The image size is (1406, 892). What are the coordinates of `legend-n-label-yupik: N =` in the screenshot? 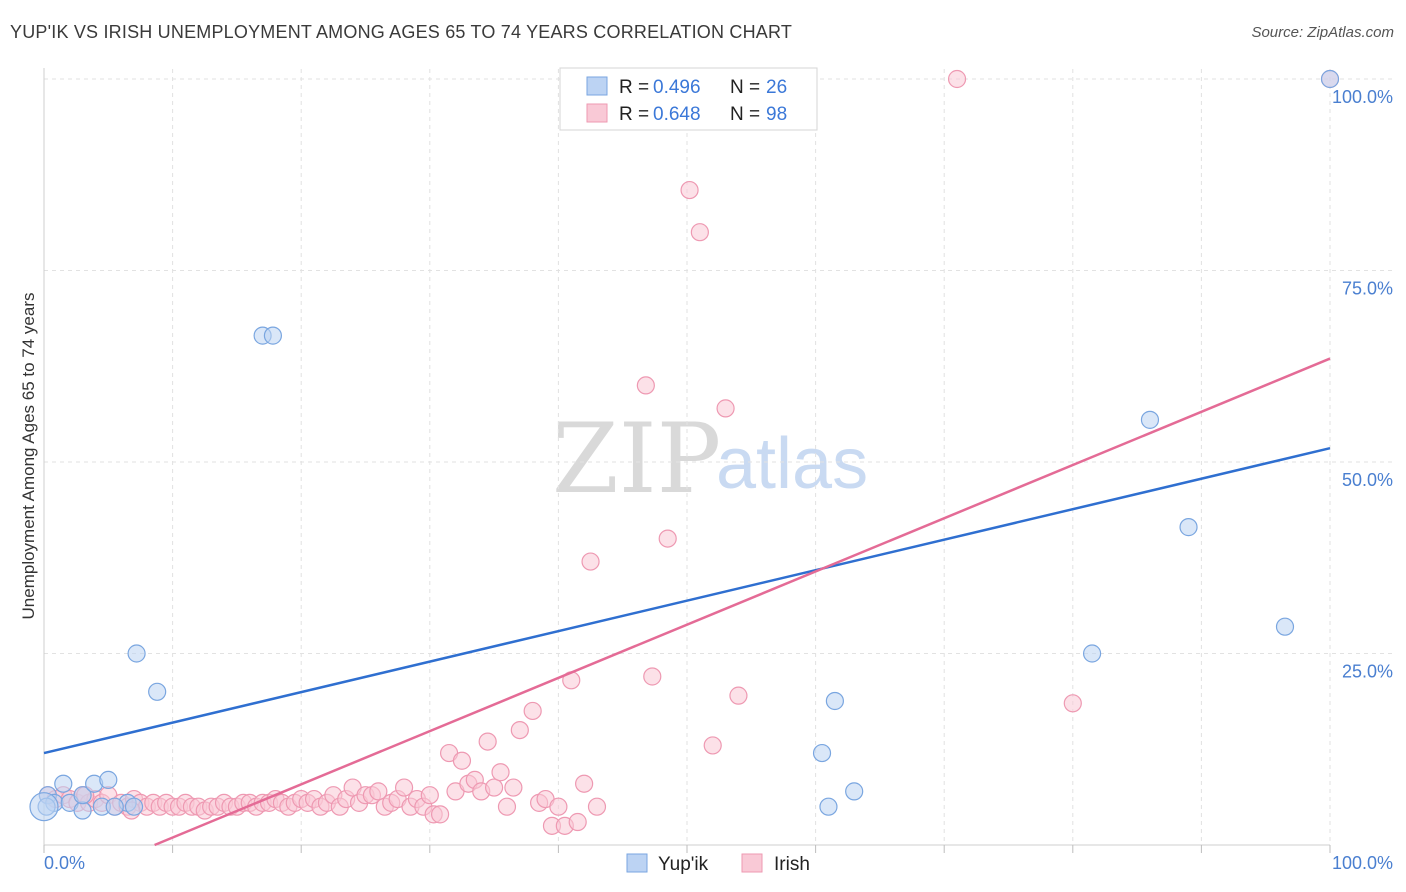 It's located at (745, 87).